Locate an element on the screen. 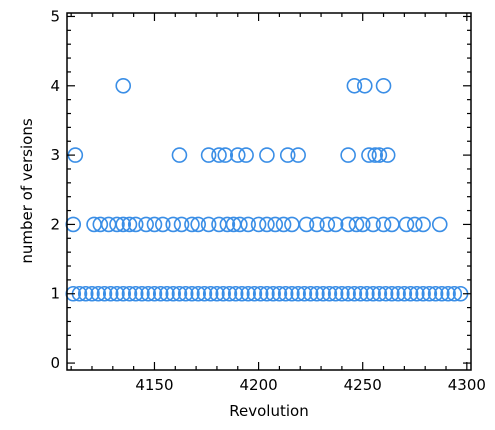 Image resolution: width=495 pixels, height=430 pixels. x-tick-label: 4200 is located at coordinates (258, 385).